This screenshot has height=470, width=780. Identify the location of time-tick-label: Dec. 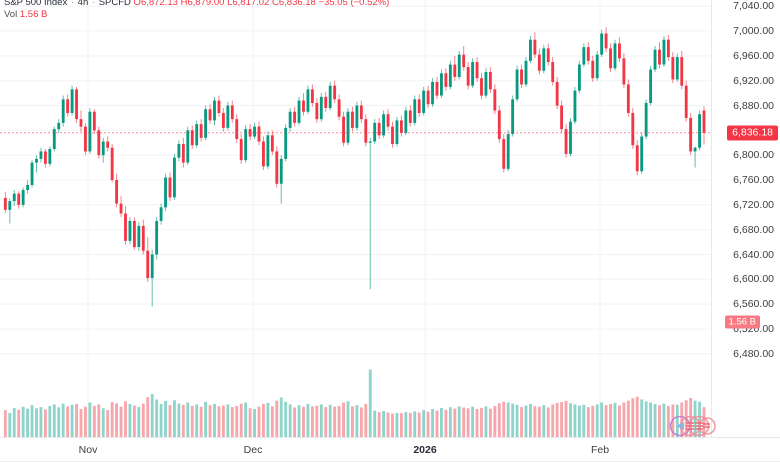
(253, 450).